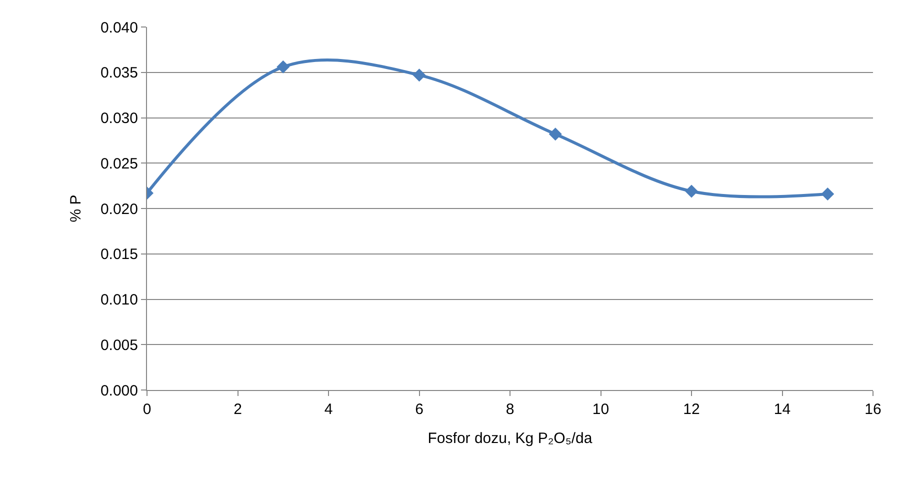 This screenshot has width=899, height=499. I want to click on y-tick-label: 0.030, so click(119, 118).